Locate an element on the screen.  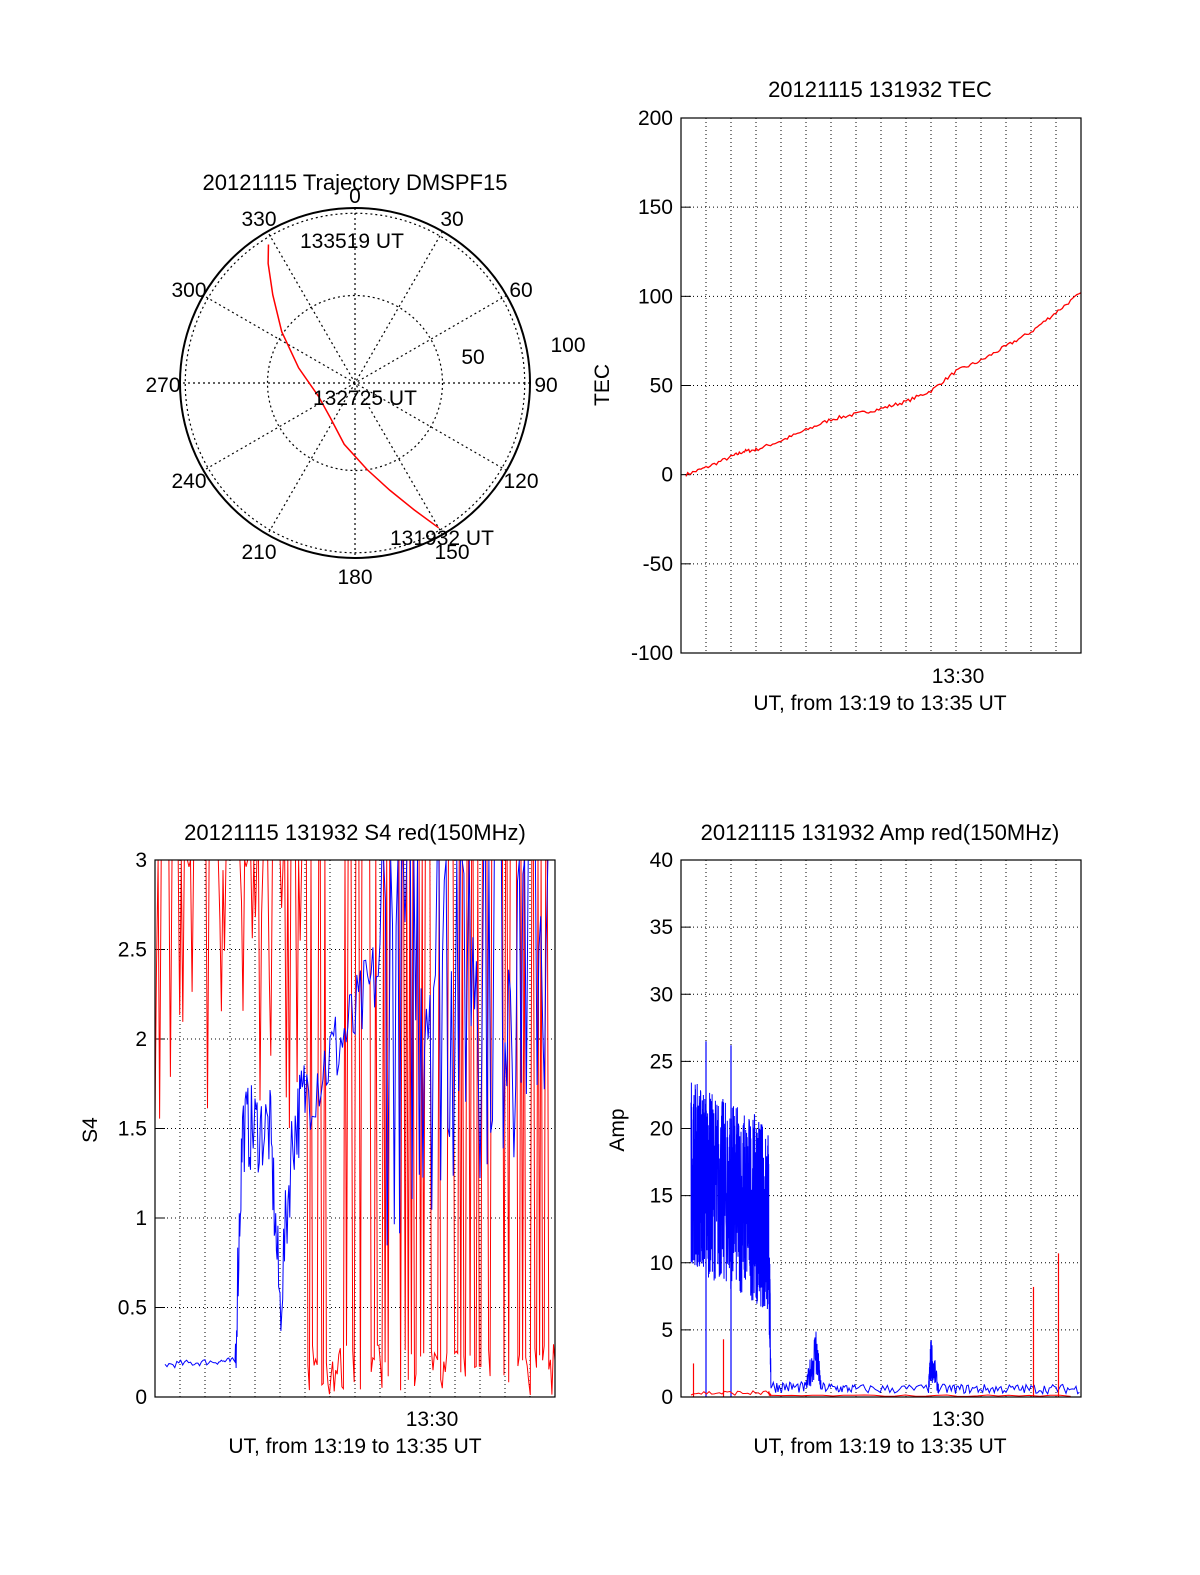
az-label-270: 270 is located at coordinates (162, 385).